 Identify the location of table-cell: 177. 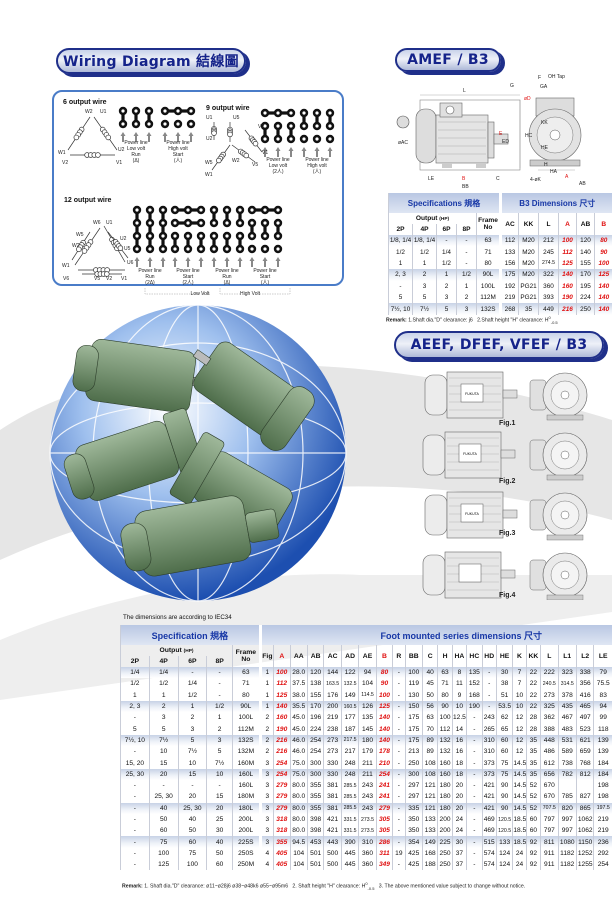
(349, 718).